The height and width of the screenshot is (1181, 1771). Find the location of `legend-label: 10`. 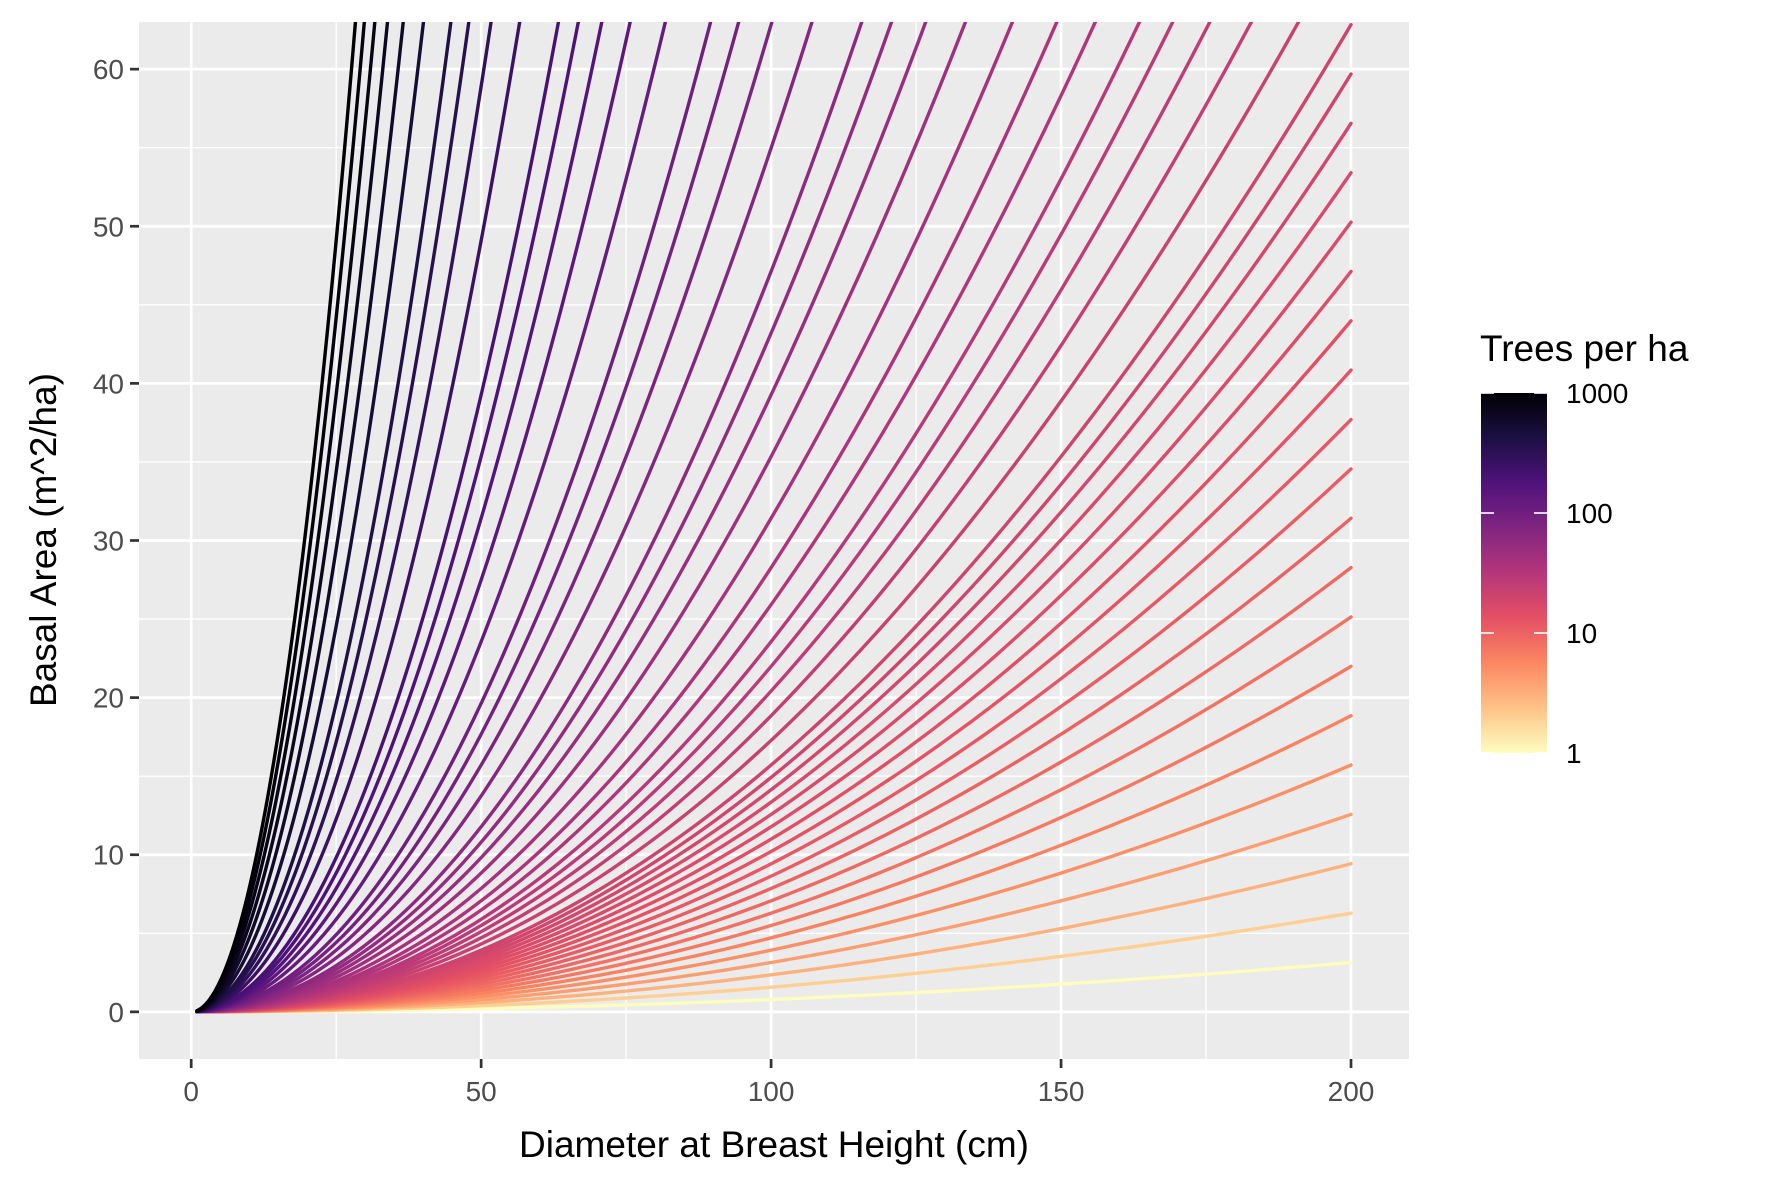

legend-label: 10 is located at coordinates (1581, 633).